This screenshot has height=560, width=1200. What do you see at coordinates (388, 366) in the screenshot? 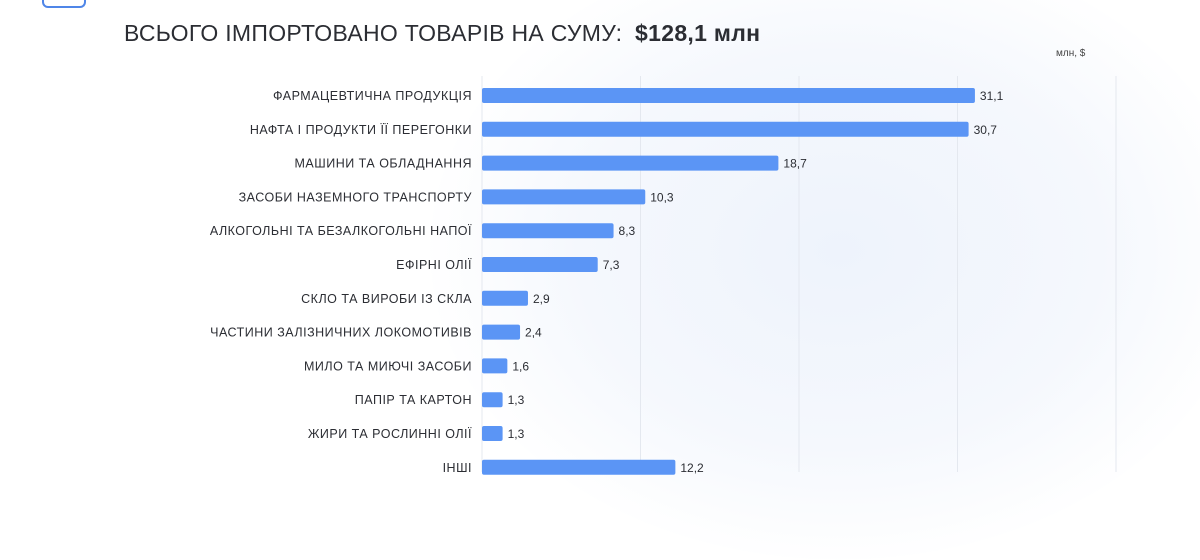
I see `category-label: МИЛО ТА МИЮЧІ ЗАСОБИ` at bounding box center [388, 366].